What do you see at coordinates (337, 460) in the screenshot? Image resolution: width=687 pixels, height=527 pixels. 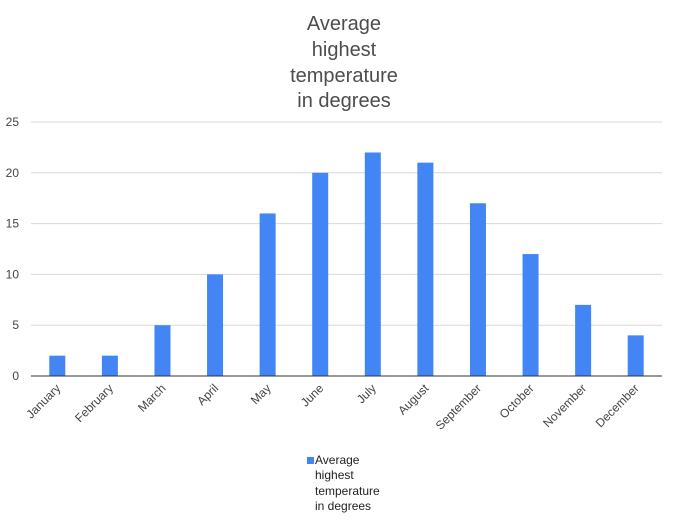 I see `legend-label-line: Average` at bounding box center [337, 460].